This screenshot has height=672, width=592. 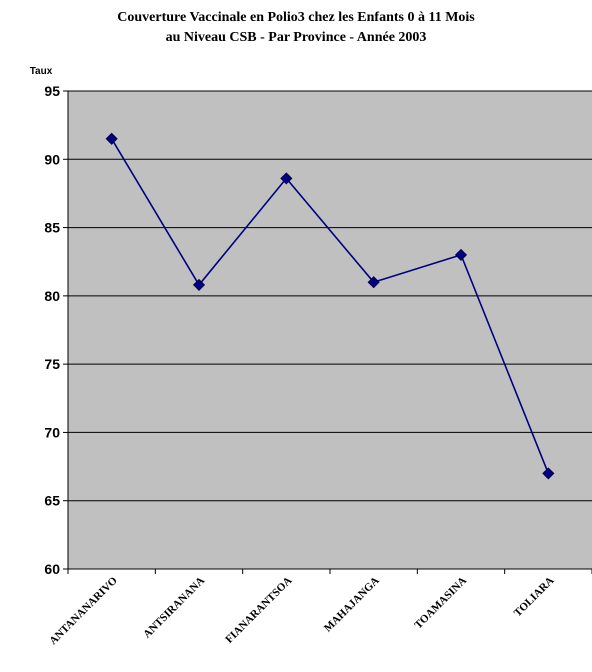 I want to click on y-tick-label: 80, so click(x=52, y=296).